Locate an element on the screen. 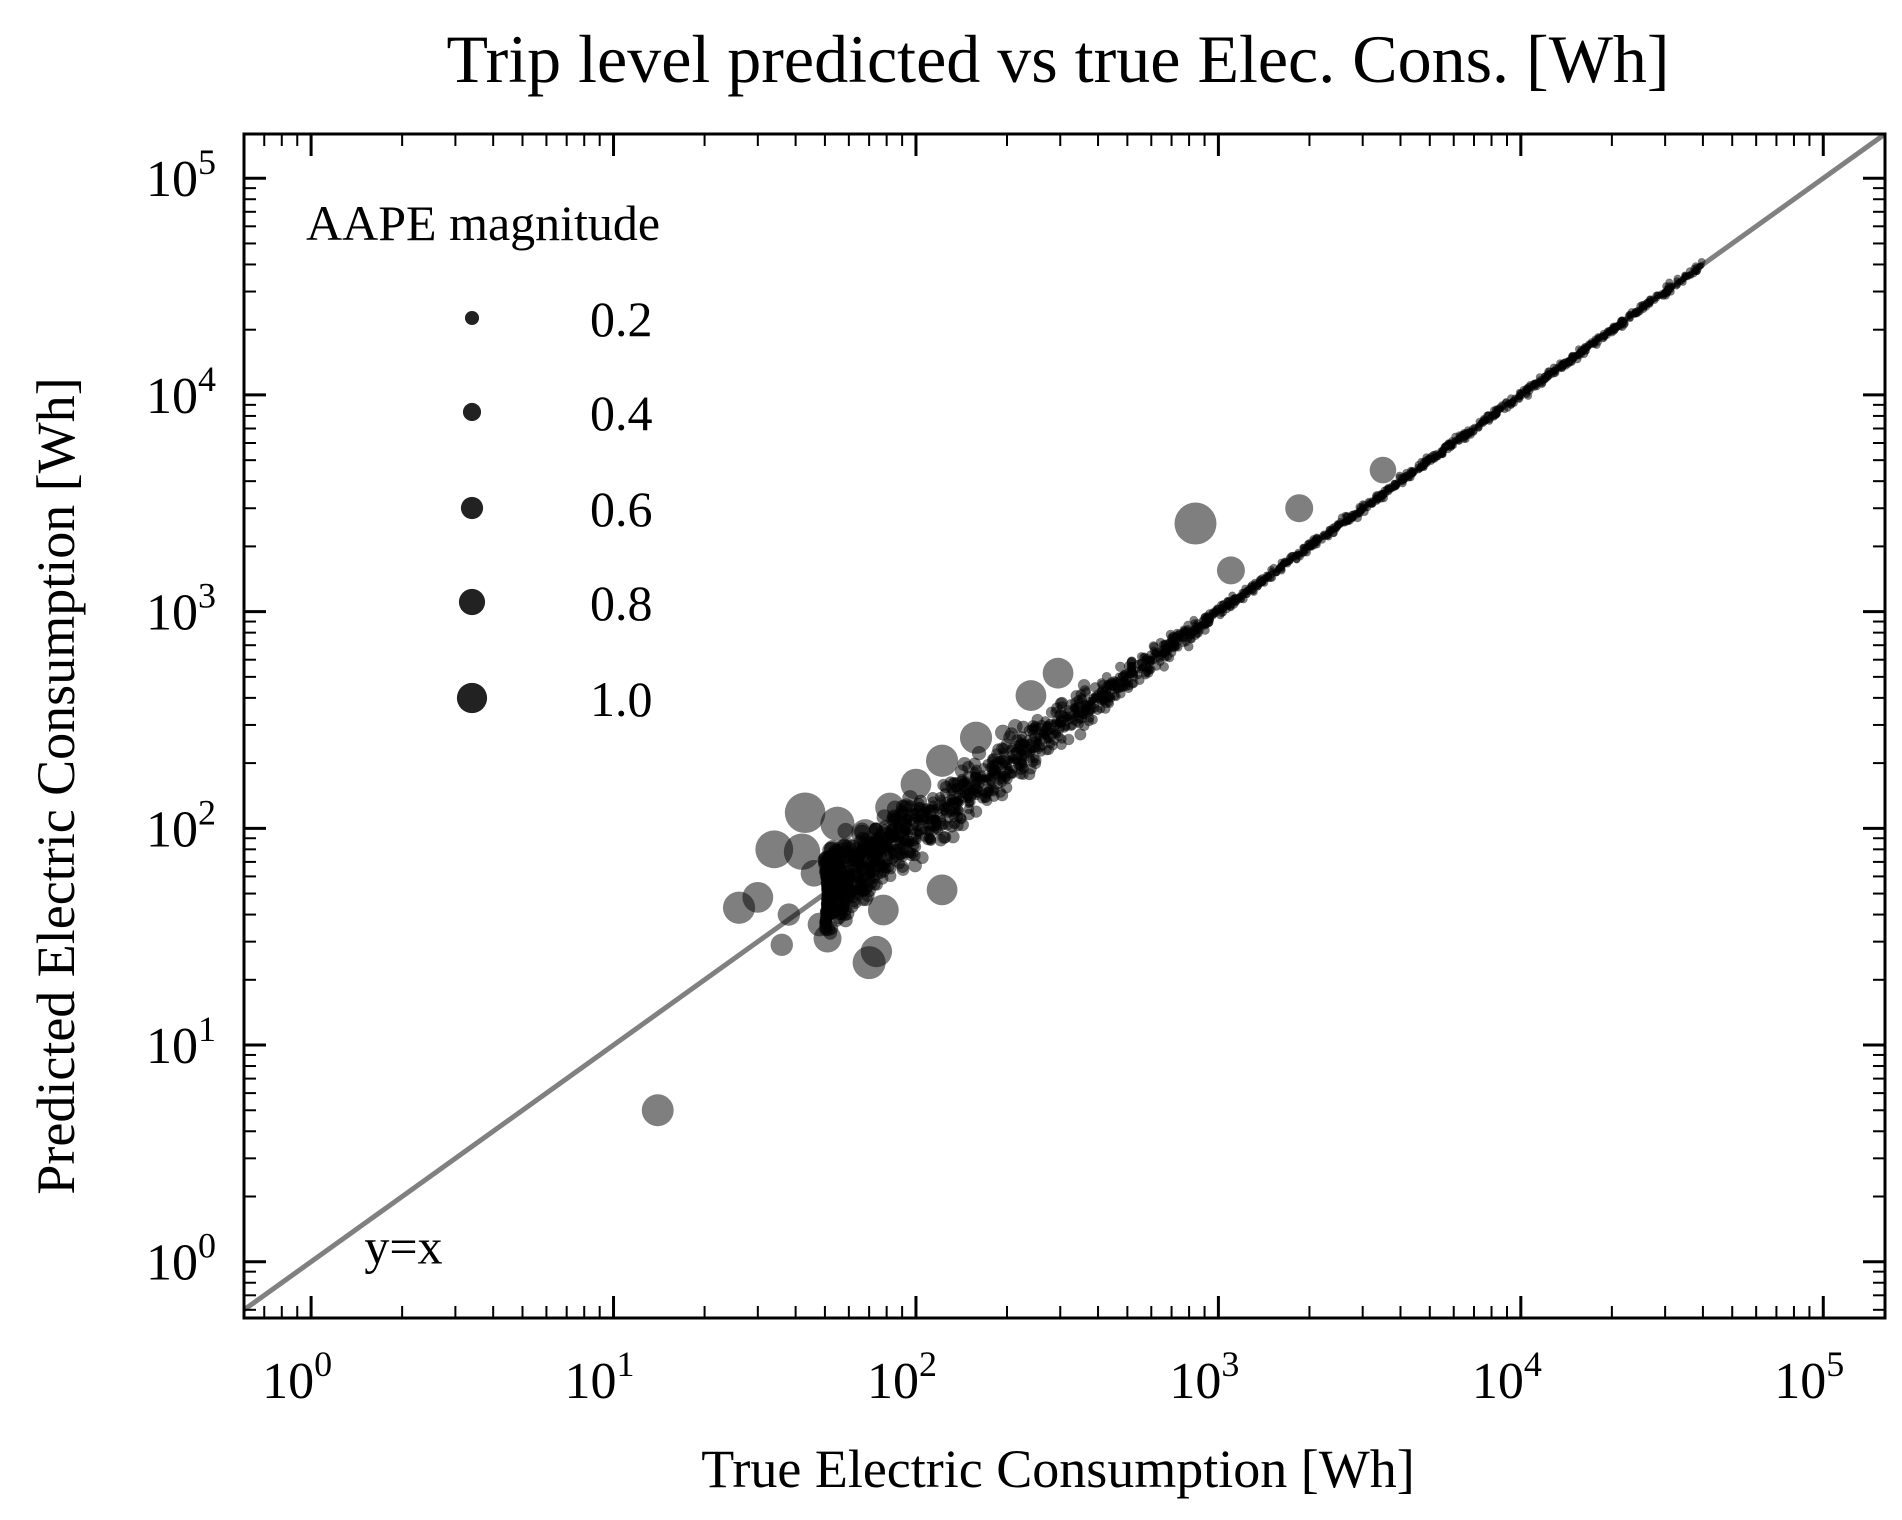  y-tick-label: 10² is located at coordinates (181, 825).